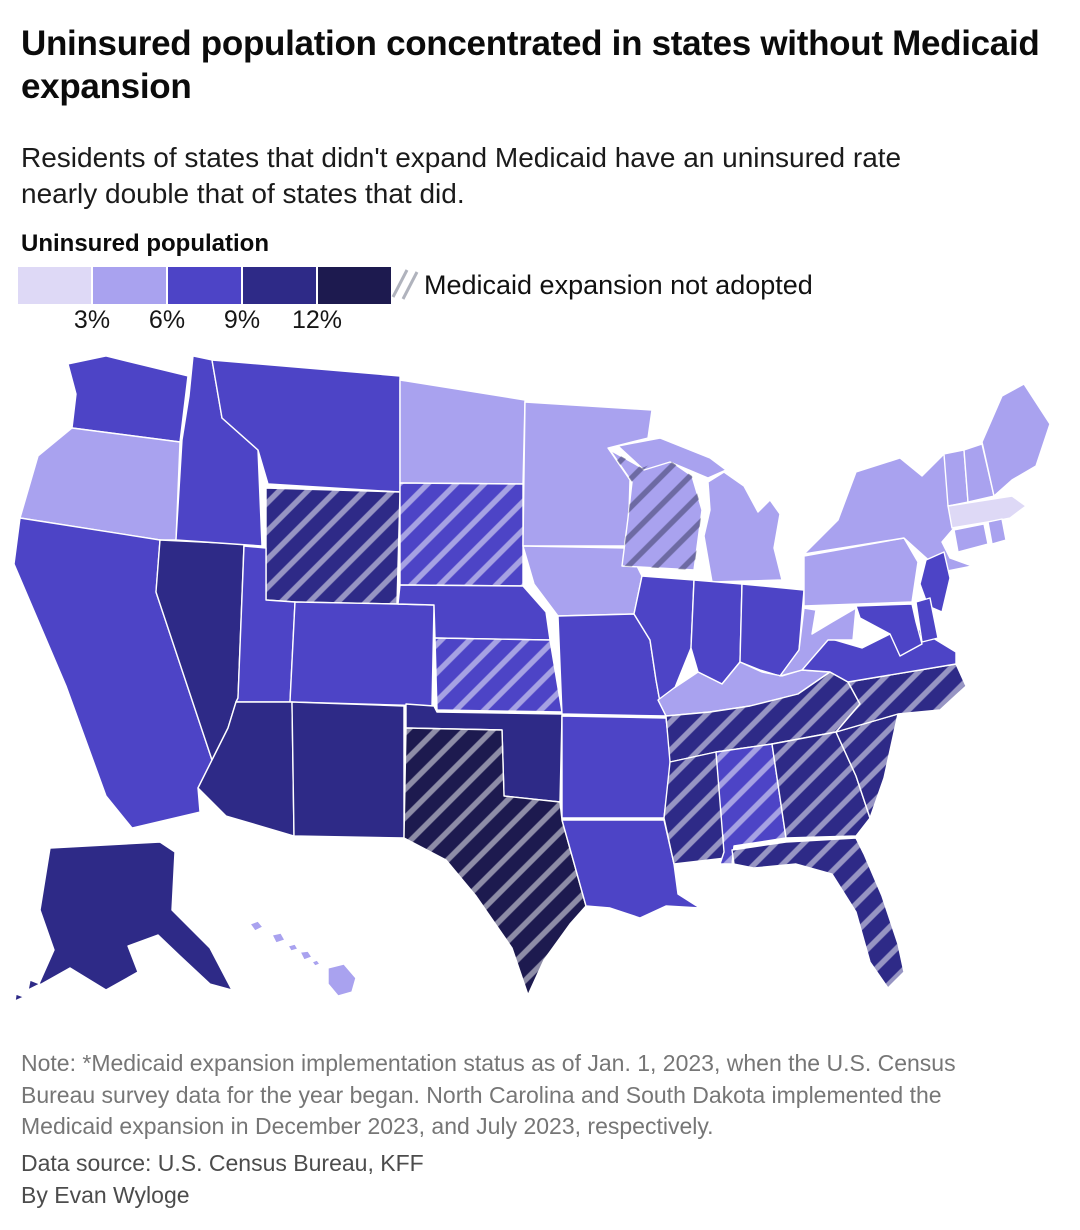 The image size is (1080, 1230). I want to click on data-source: Data source: U.S. Census Bureau, KFF, so click(222, 1163).